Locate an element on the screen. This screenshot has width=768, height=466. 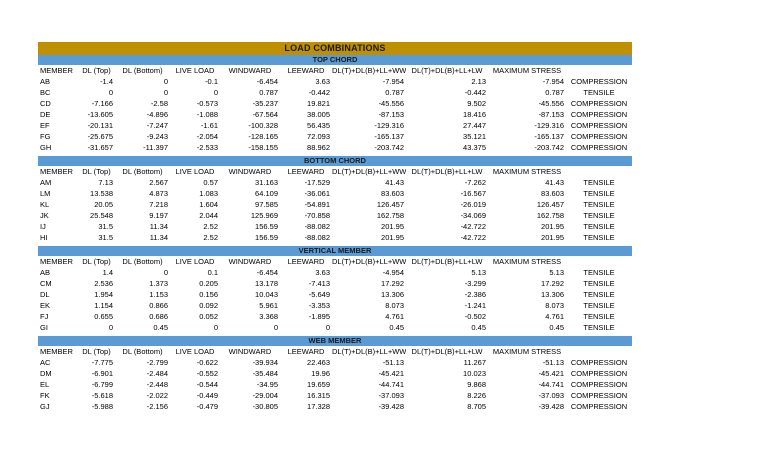
value-cell: -7.166 is located at coordinates (102, 103).